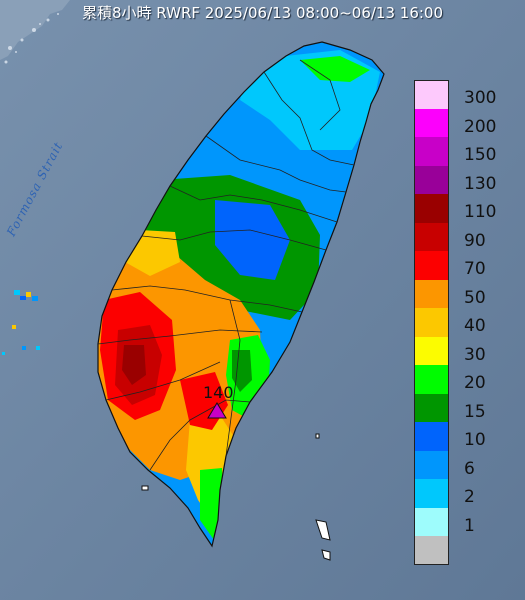  Describe the element at coordinates (217, 410) in the screenshot. I see `max-rainfall-marker` at that location.